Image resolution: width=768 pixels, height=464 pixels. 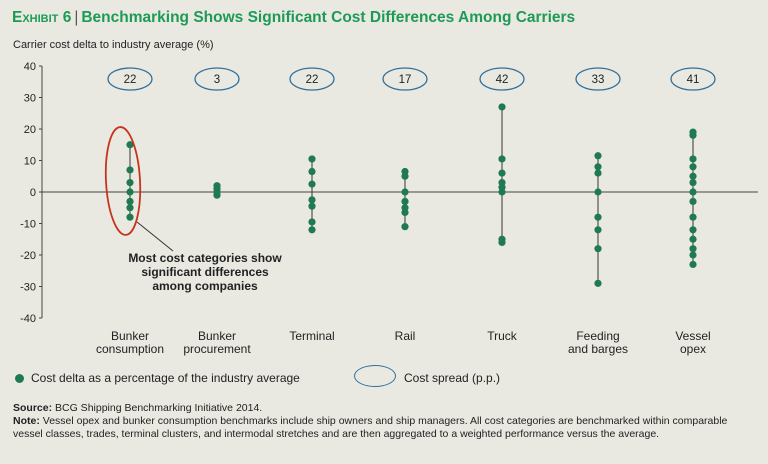 I want to click on note-label: Note:, so click(x=26, y=421).